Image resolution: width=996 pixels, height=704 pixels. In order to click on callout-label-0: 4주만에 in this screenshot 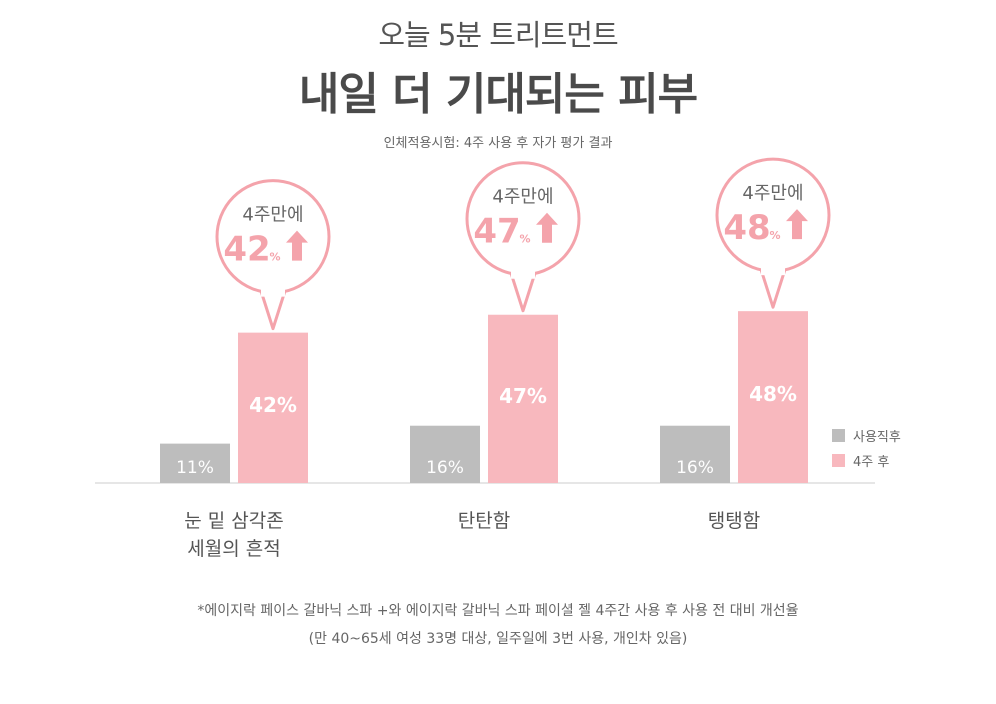, I will do `click(272, 215)`.